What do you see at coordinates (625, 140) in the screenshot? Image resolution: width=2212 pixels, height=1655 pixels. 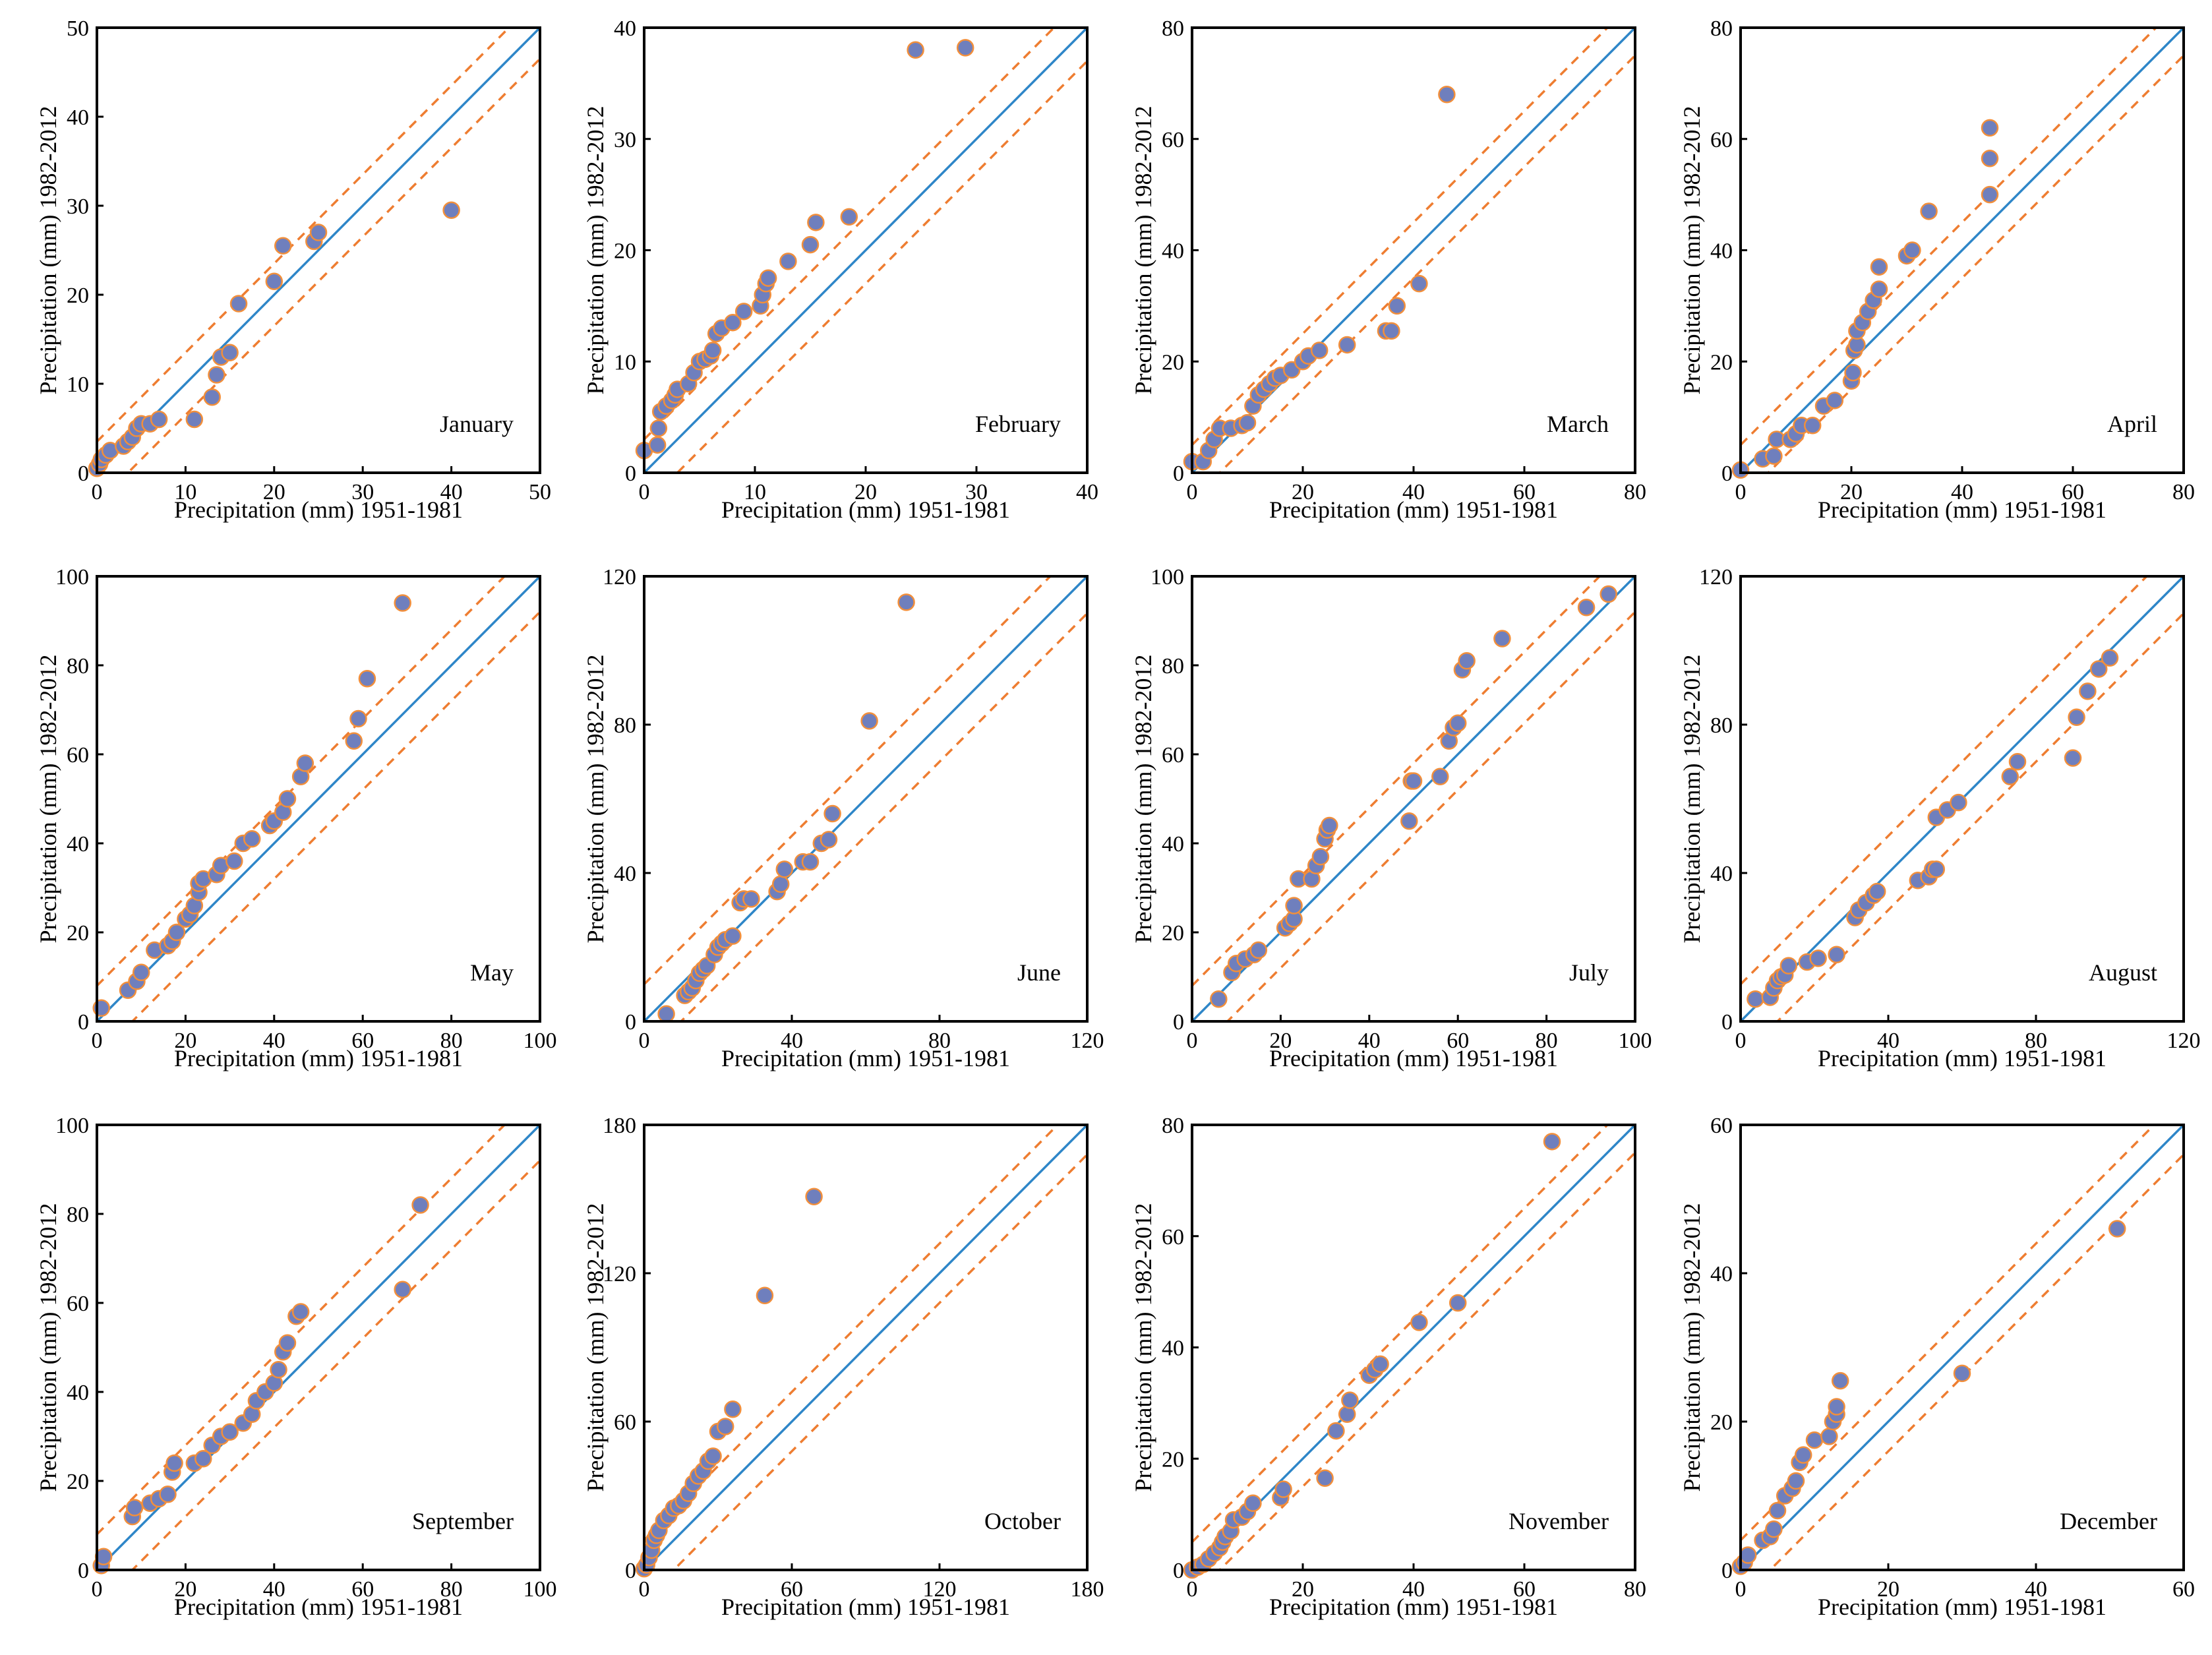 I see `y-tick-label: 30` at bounding box center [625, 140].